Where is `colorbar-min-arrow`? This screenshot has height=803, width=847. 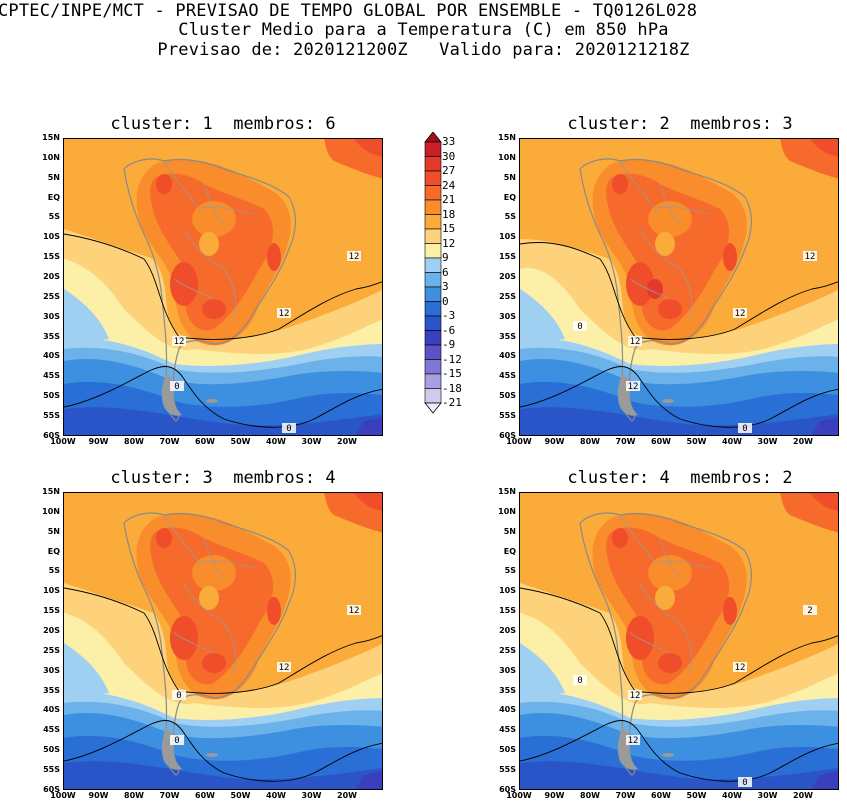
colorbar-min-arrow is located at coordinates (433, 408).